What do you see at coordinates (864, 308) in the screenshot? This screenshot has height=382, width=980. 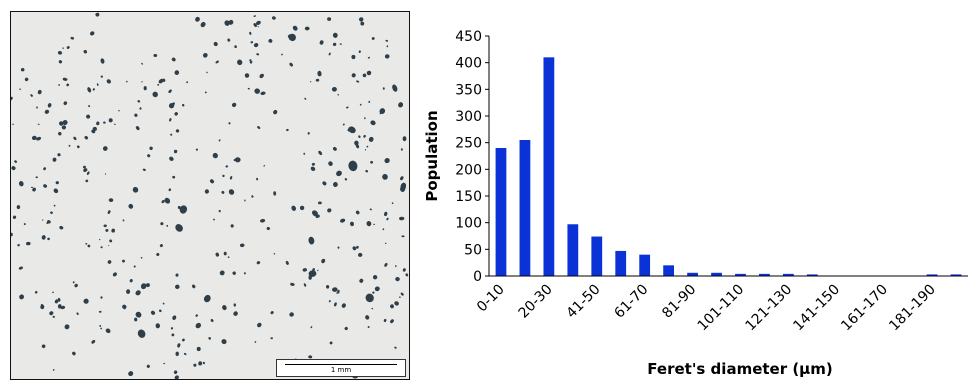 I see `x-tick-label: 161-170` at bounding box center [864, 308].